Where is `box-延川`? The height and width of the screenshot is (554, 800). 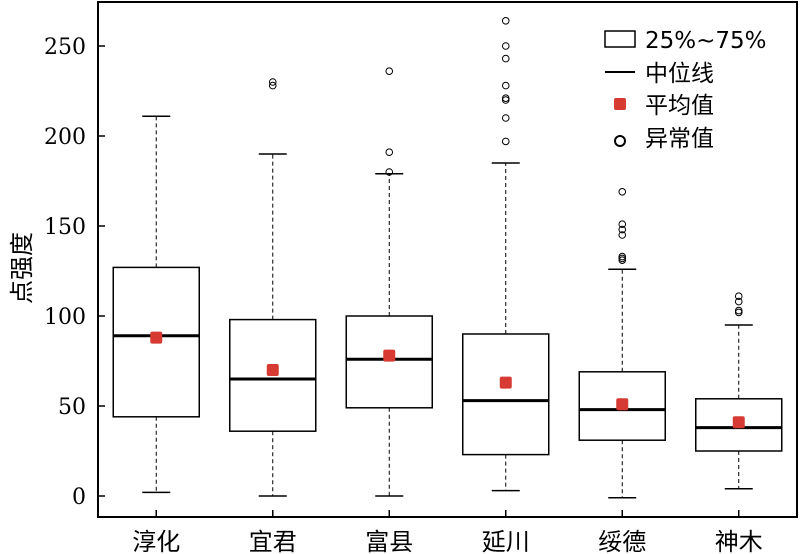 box-延川 is located at coordinates (506, 254).